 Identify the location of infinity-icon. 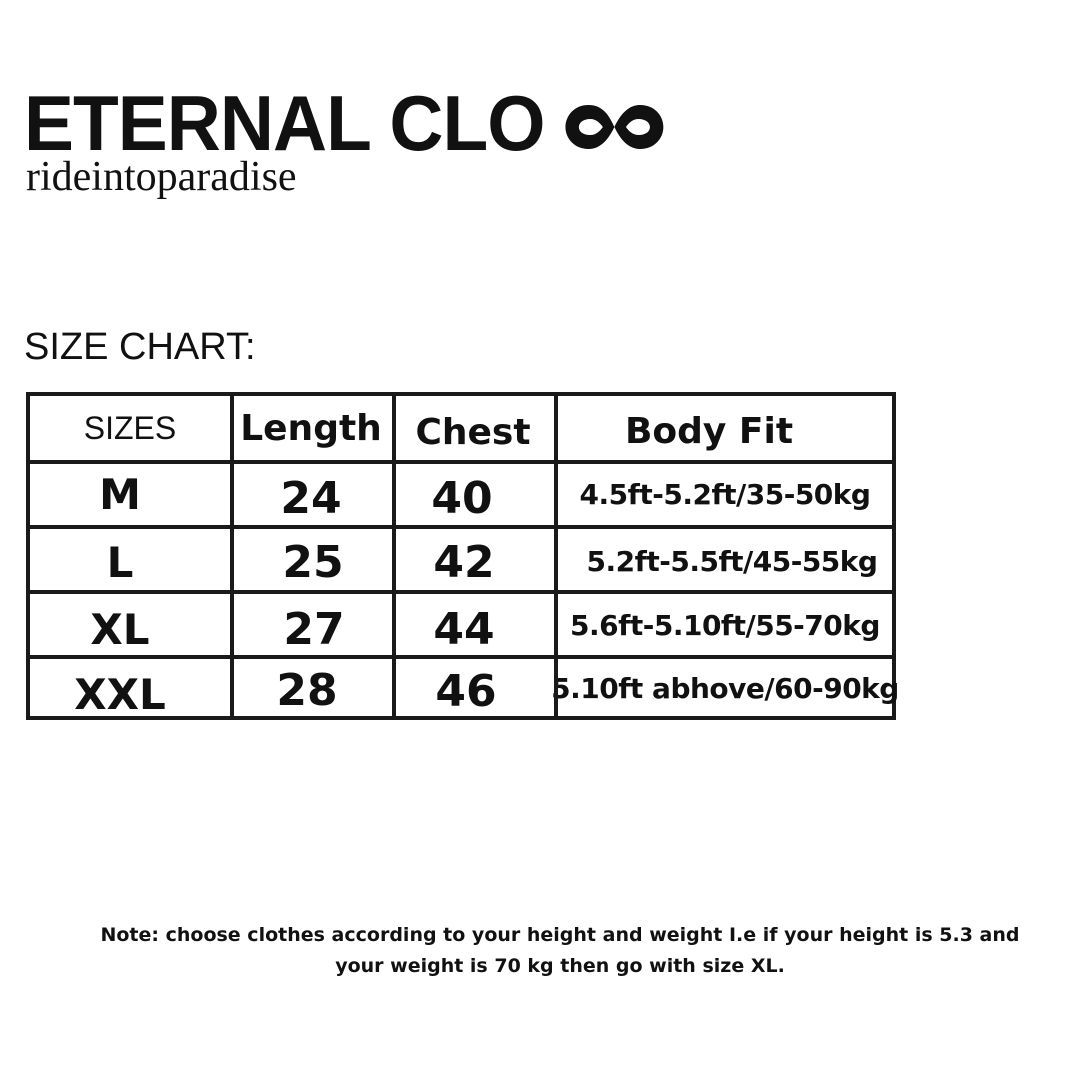
(614, 127).